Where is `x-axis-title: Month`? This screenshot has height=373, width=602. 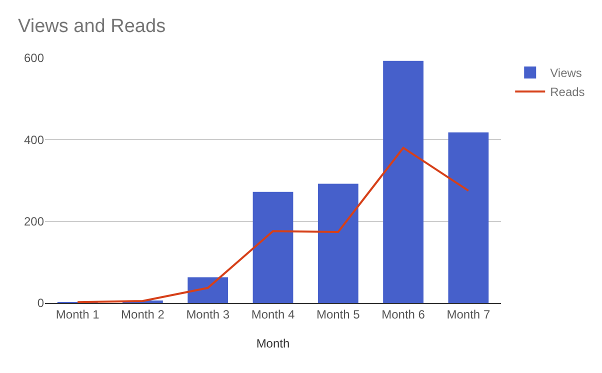
x-axis-title: Month is located at coordinates (273, 343).